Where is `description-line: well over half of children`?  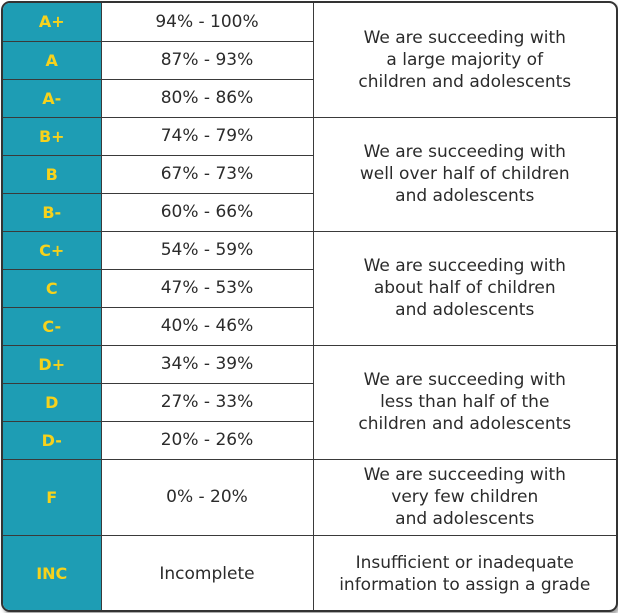 description-line: well over half of children is located at coordinates (464, 174).